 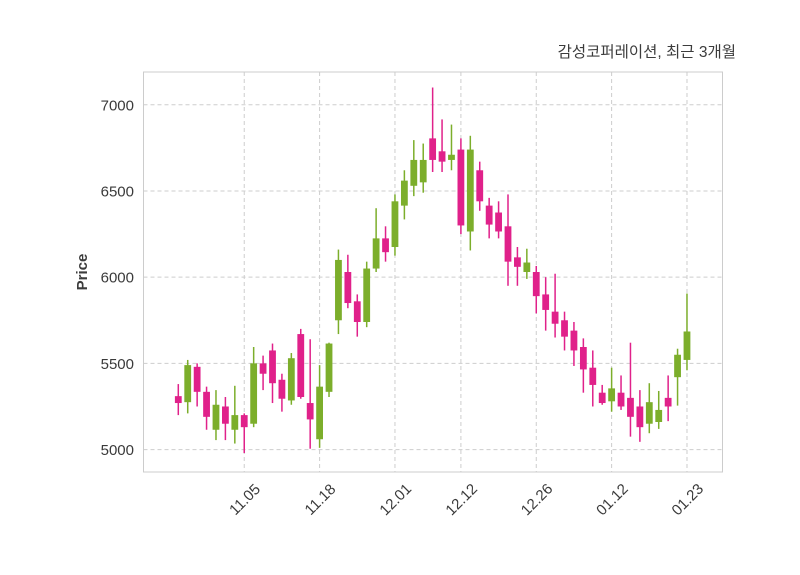 I want to click on y-tick-label: 7000, so click(x=117, y=105).